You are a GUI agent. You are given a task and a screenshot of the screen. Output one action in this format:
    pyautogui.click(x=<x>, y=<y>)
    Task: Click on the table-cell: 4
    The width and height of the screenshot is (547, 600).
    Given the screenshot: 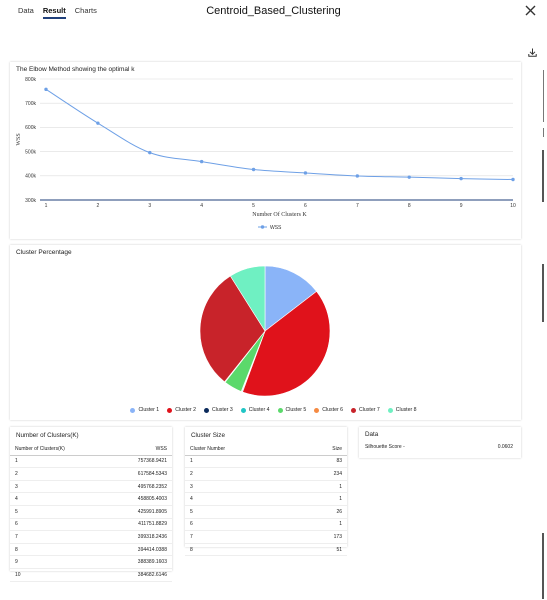 What is the action you would take?
    pyautogui.click(x=59, y=499)
    